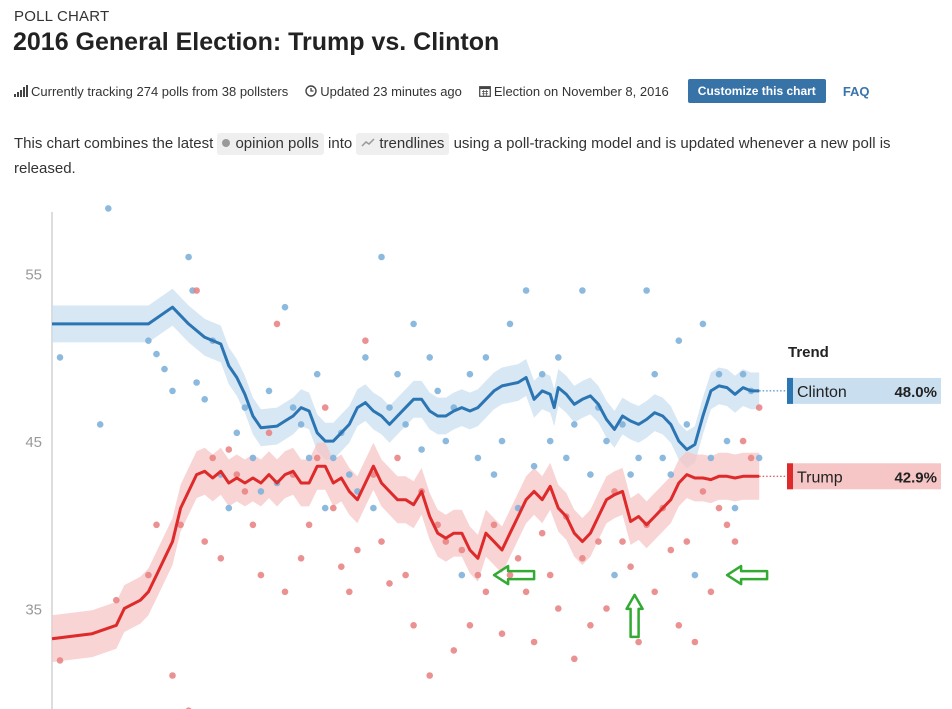 This screenshot has width=952, height=709. I want to click on customize-chart-button: Customize this chart, so click(756, 91).